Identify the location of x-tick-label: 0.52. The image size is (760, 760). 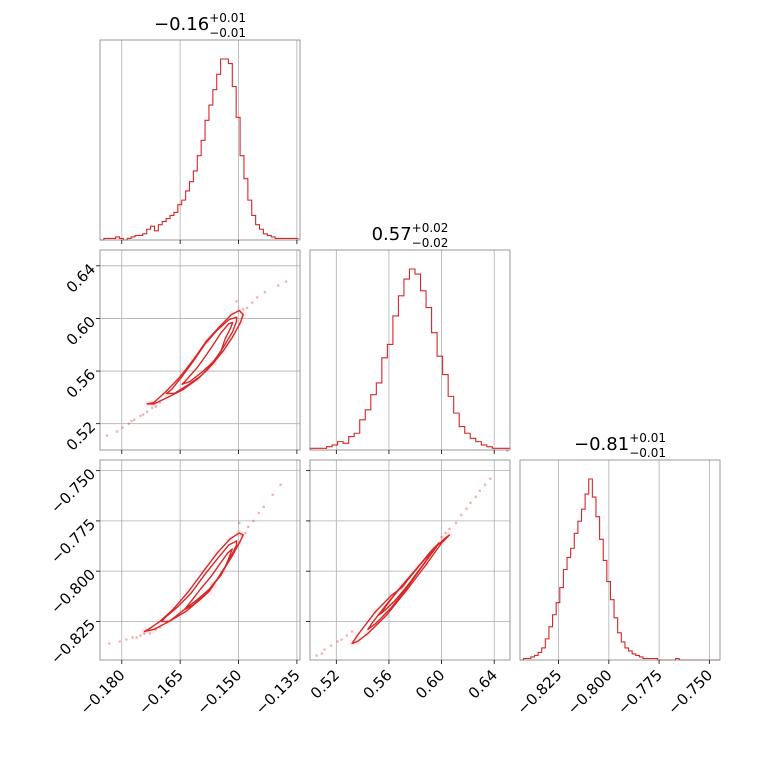
(325, 684).